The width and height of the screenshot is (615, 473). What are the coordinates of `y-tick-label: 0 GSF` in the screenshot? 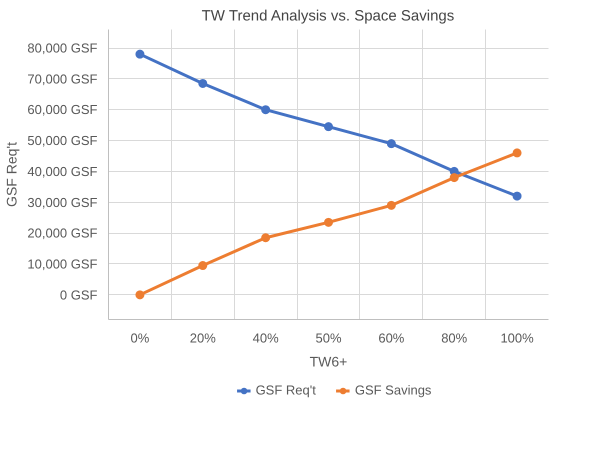 It's located at (79, 294).